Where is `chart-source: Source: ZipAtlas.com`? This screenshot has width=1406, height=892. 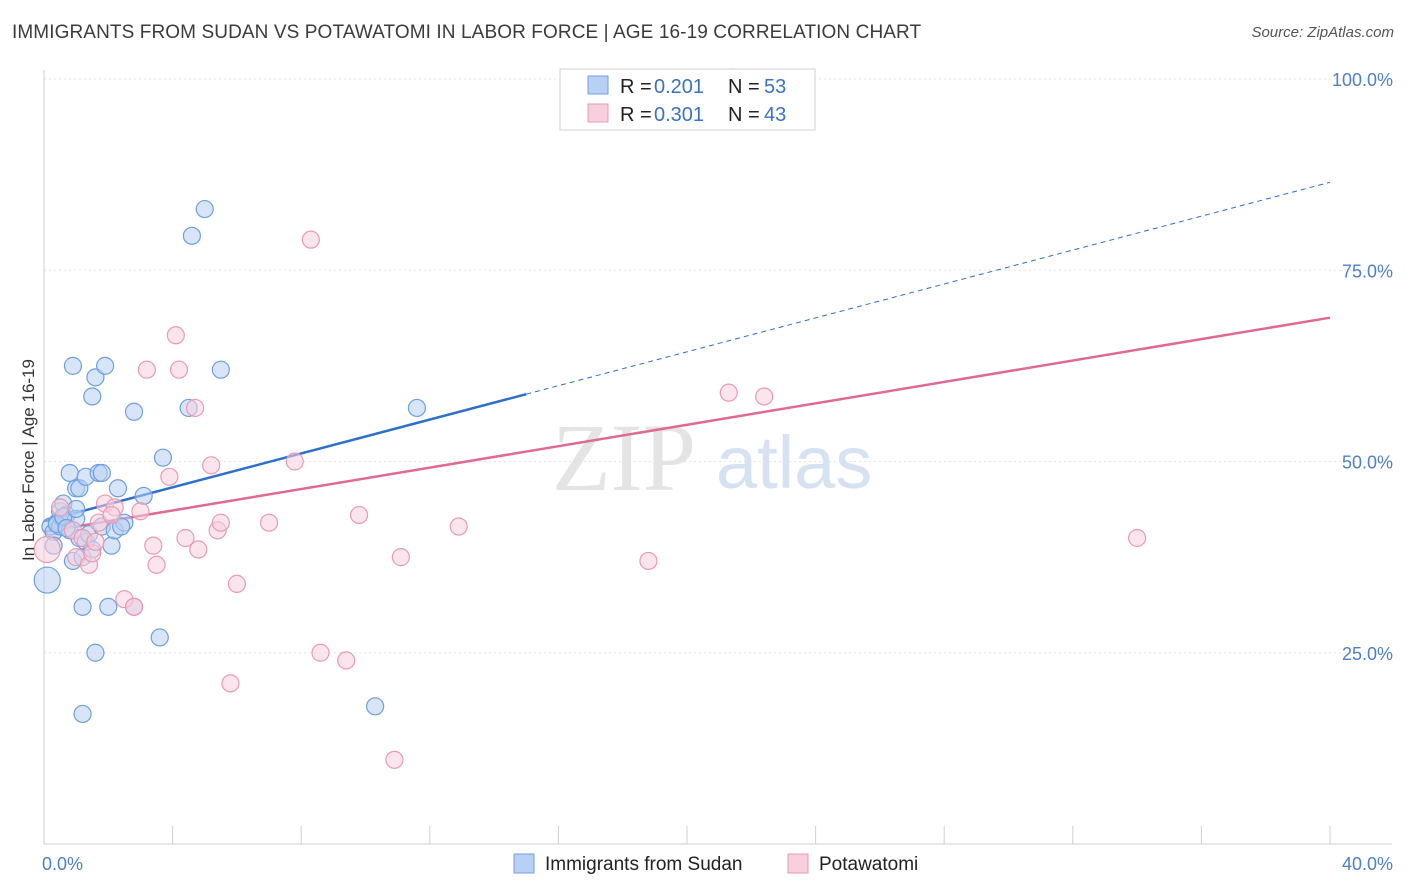
chart-source: Source: ZipAtlas.com is located at coordinates (1322, 32).